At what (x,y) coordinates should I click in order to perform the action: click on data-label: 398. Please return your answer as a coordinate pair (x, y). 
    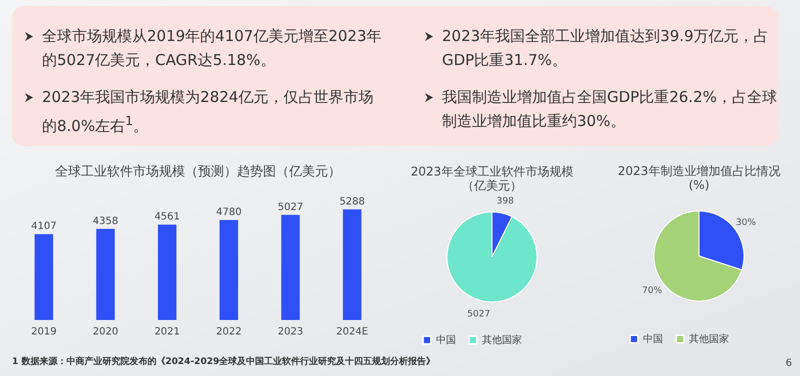
    Looking at the image, I should click on (505, 201).